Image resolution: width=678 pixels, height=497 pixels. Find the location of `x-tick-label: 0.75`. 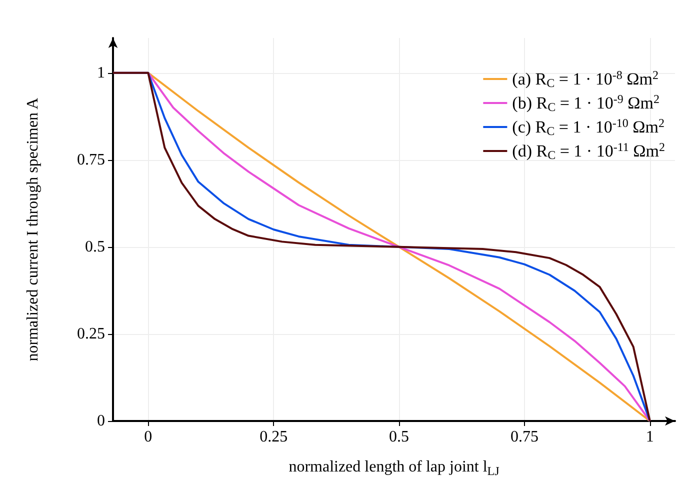

x-tick-label: 0.75 is located at coordinates (524, 437).